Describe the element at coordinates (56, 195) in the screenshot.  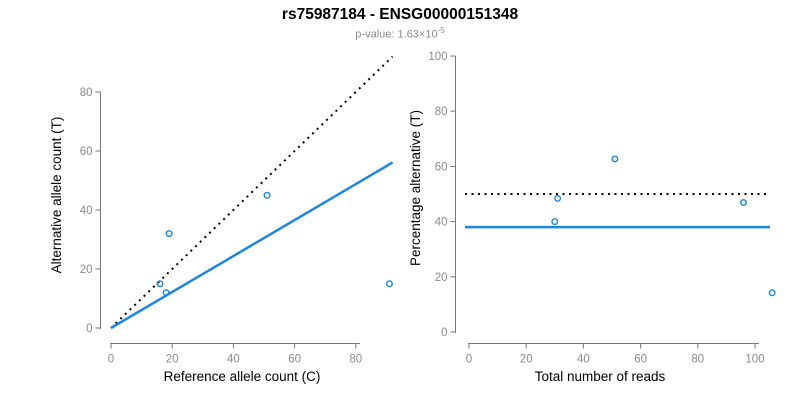
I see `y-axis-title: Alternative allele count (T)` at that location.